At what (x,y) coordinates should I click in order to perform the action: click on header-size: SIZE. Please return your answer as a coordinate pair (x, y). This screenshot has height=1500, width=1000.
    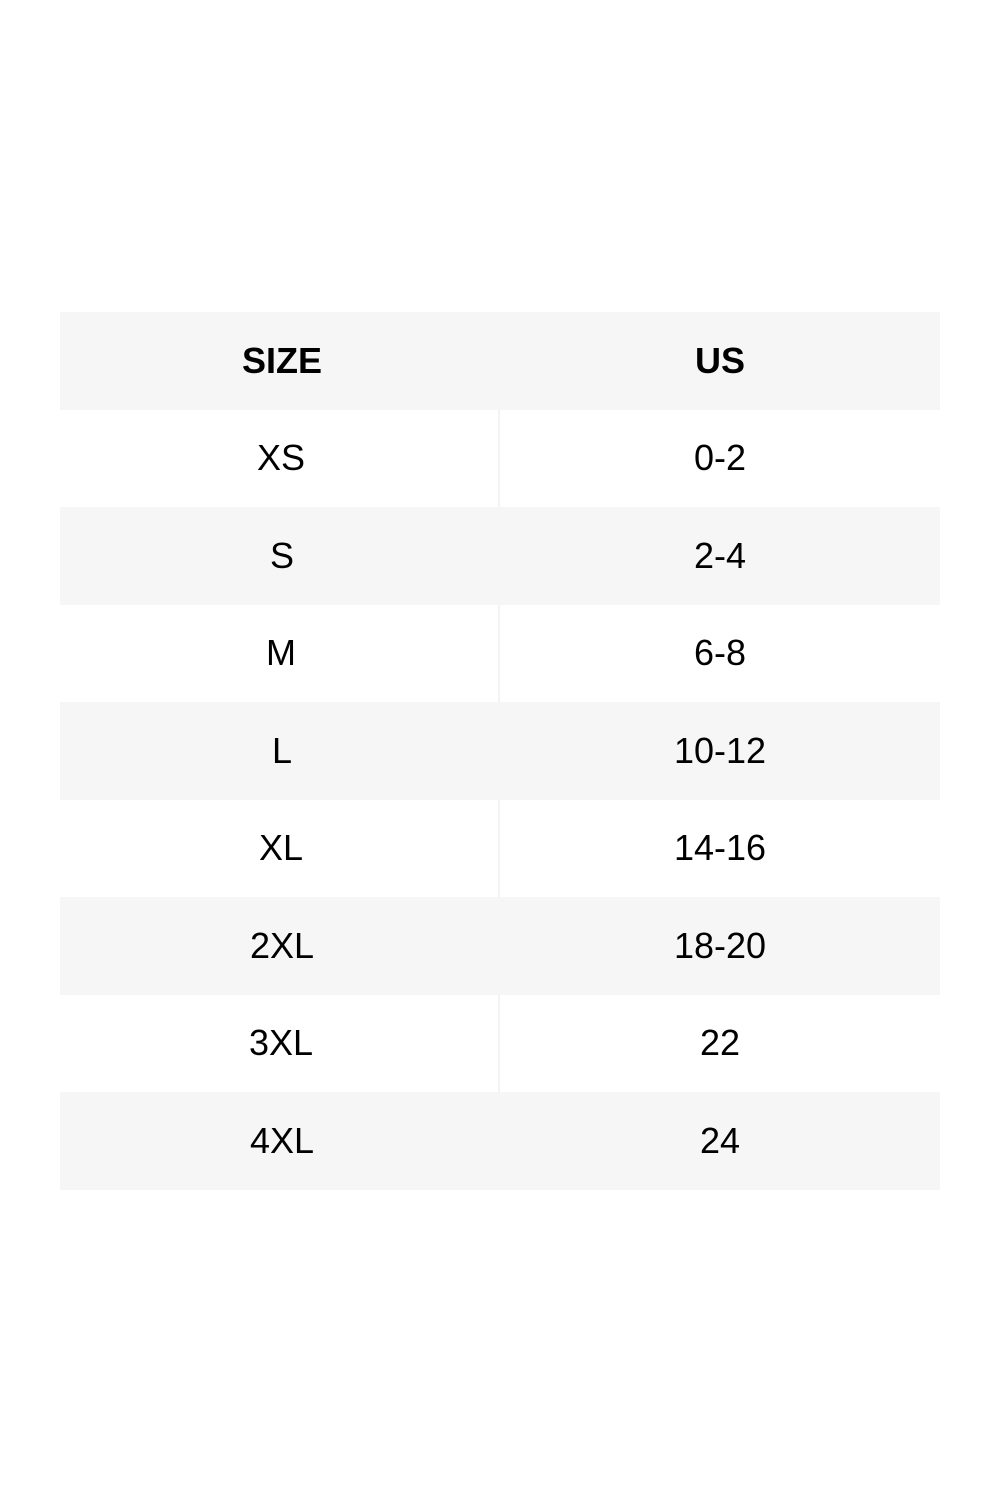
    Looking at the image, I should click on (280, 361).